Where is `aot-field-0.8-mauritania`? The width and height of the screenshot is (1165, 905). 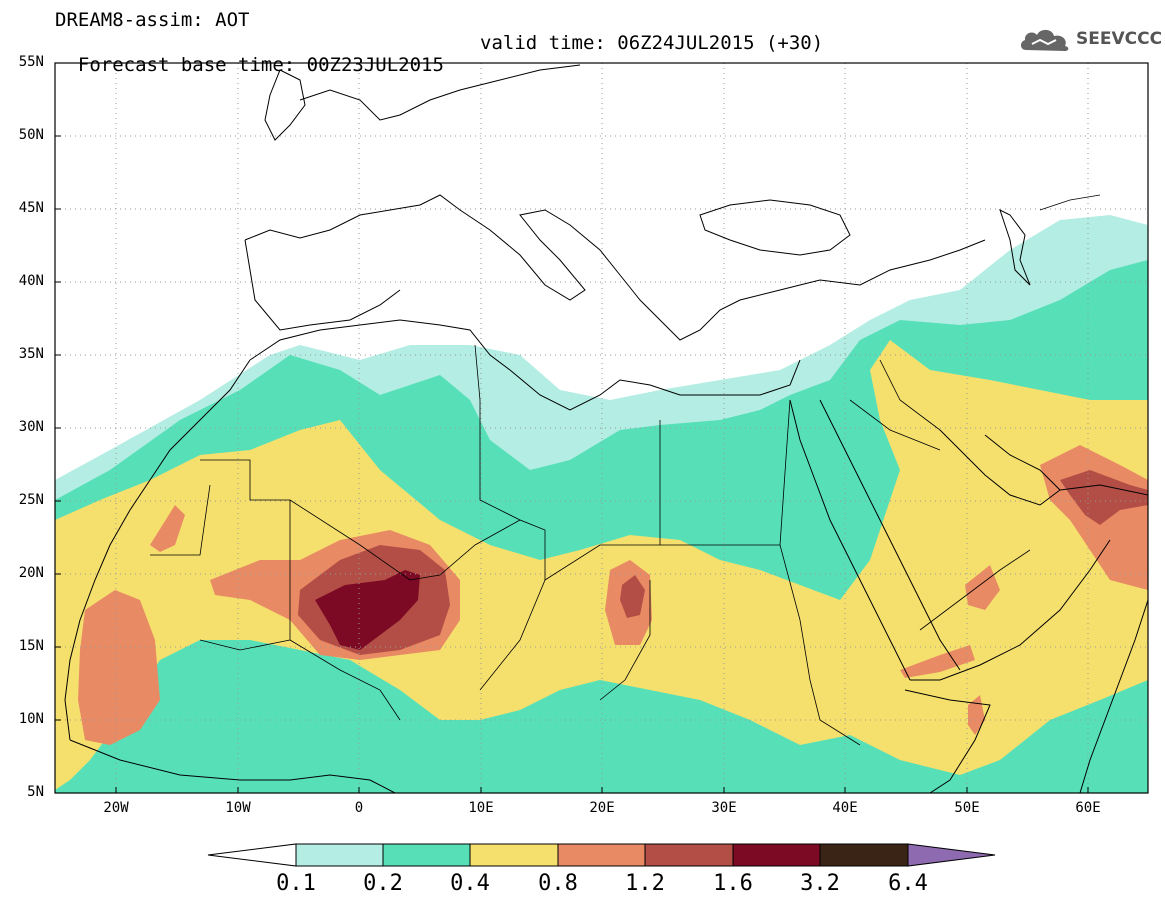
aot-field-0.8-mauritania is located at coordinates (167, 528).